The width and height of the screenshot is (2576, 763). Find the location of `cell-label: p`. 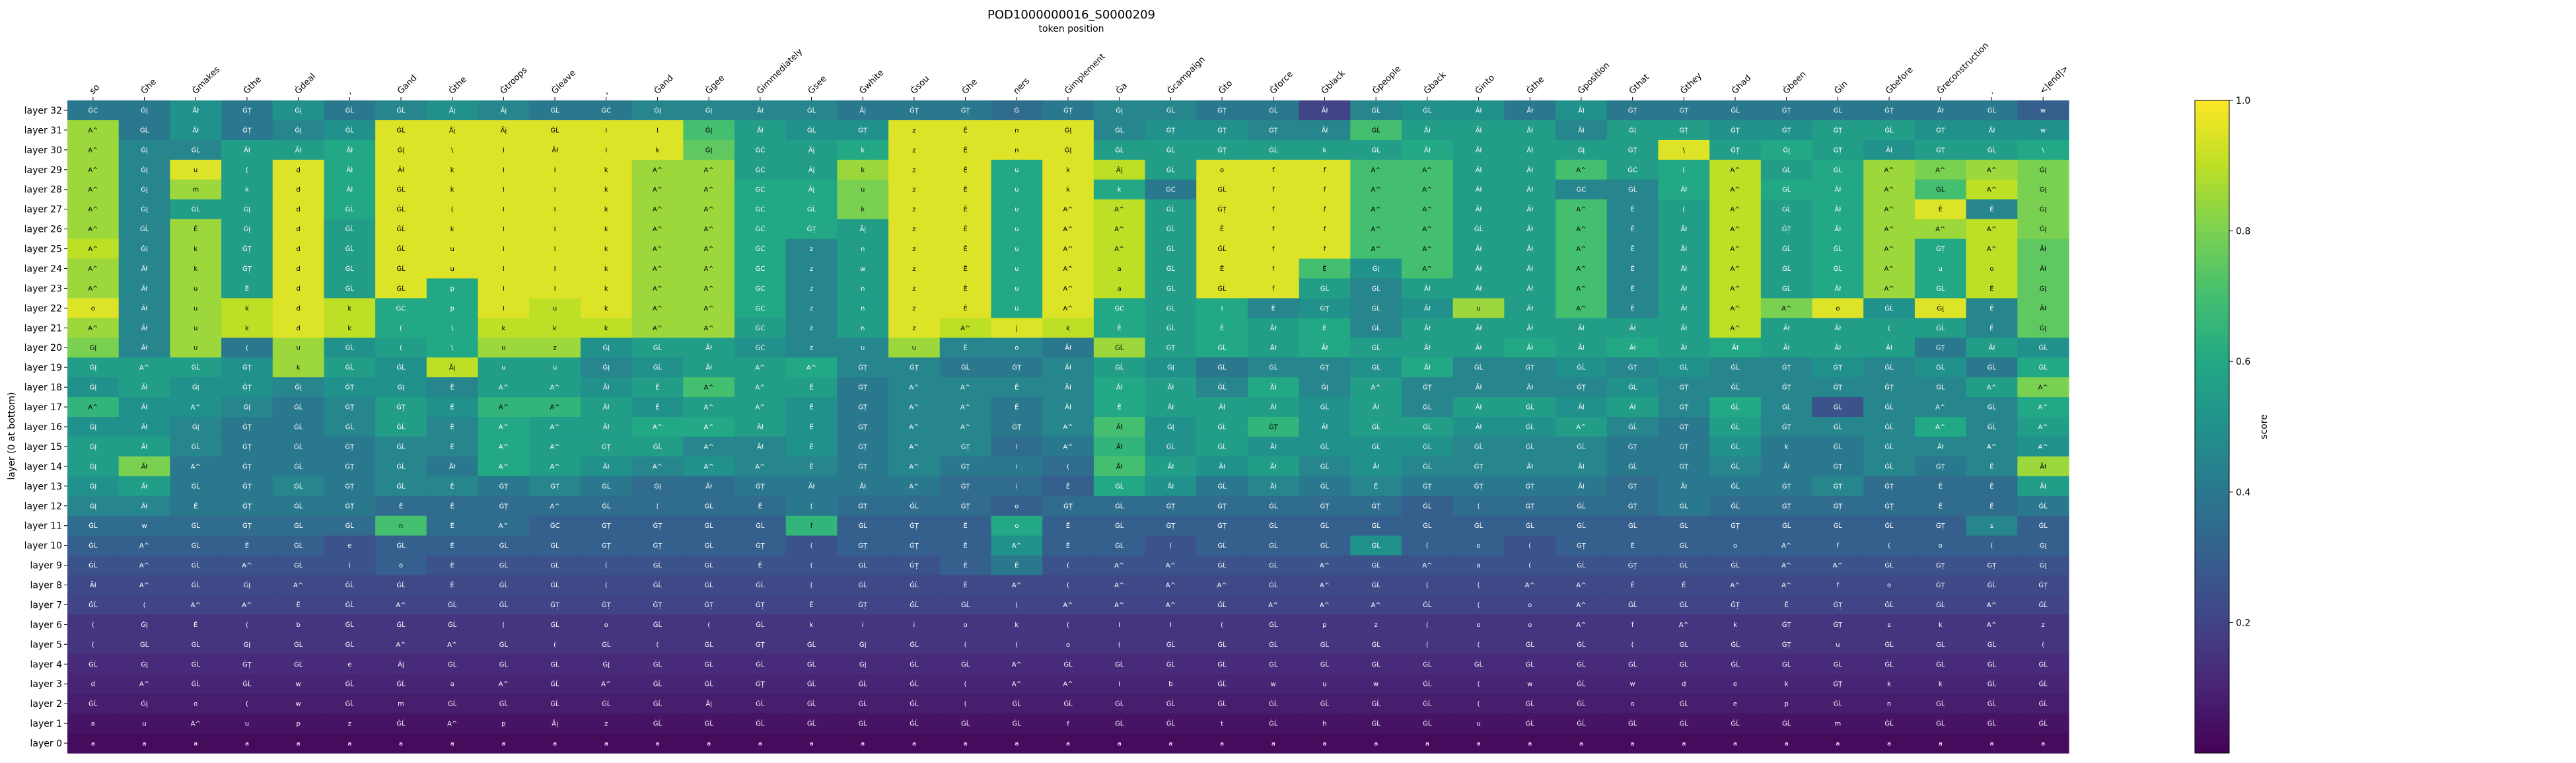

cell-label: p is located at coordinates (452, 289).